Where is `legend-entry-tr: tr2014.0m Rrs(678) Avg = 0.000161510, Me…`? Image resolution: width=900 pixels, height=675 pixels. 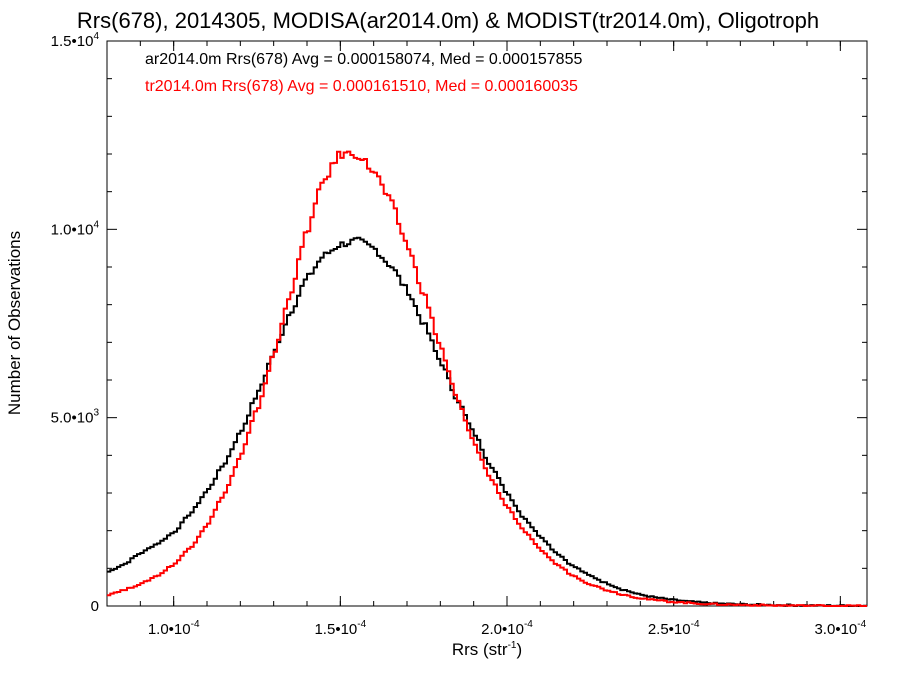
legend-entry-tr: tr2014.0m Rrs(678) Avg = 0.000161510, Me… is located at coordinates (361, 86).